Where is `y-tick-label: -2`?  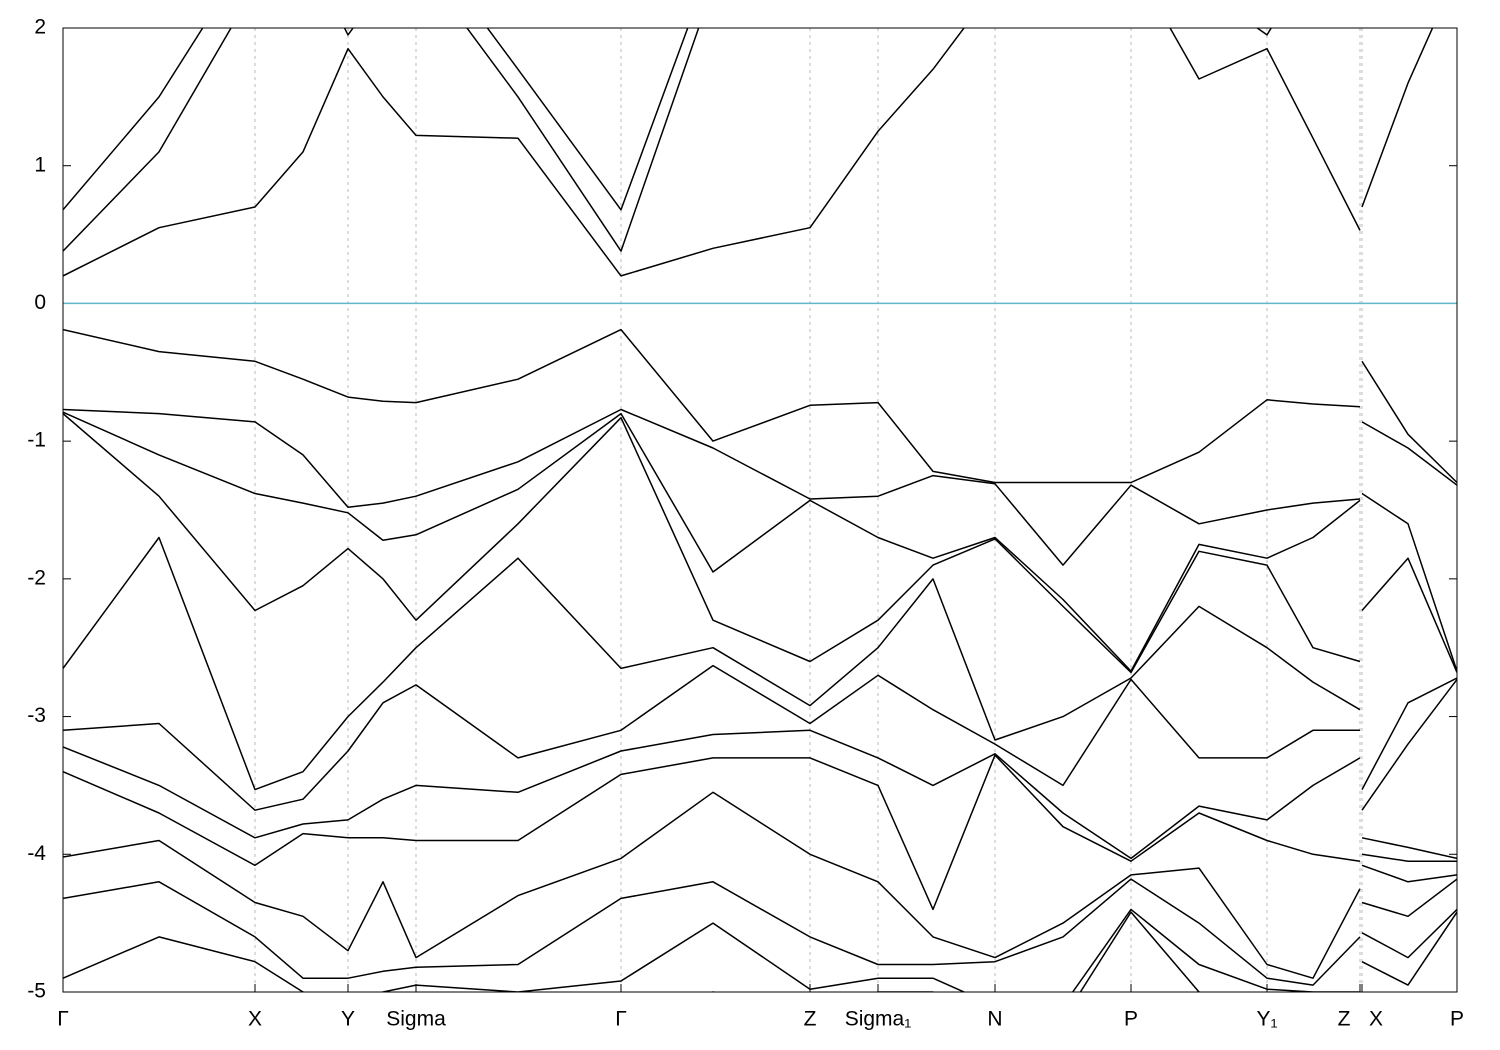 y-tick-label: -2 is located at coordinates (36, 577).